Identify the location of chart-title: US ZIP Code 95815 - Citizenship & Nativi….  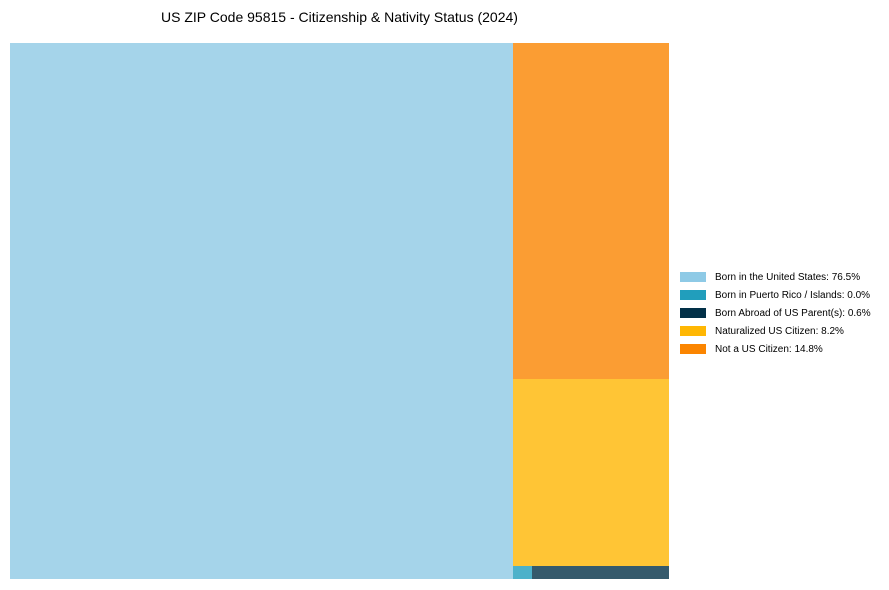
(339, 17).